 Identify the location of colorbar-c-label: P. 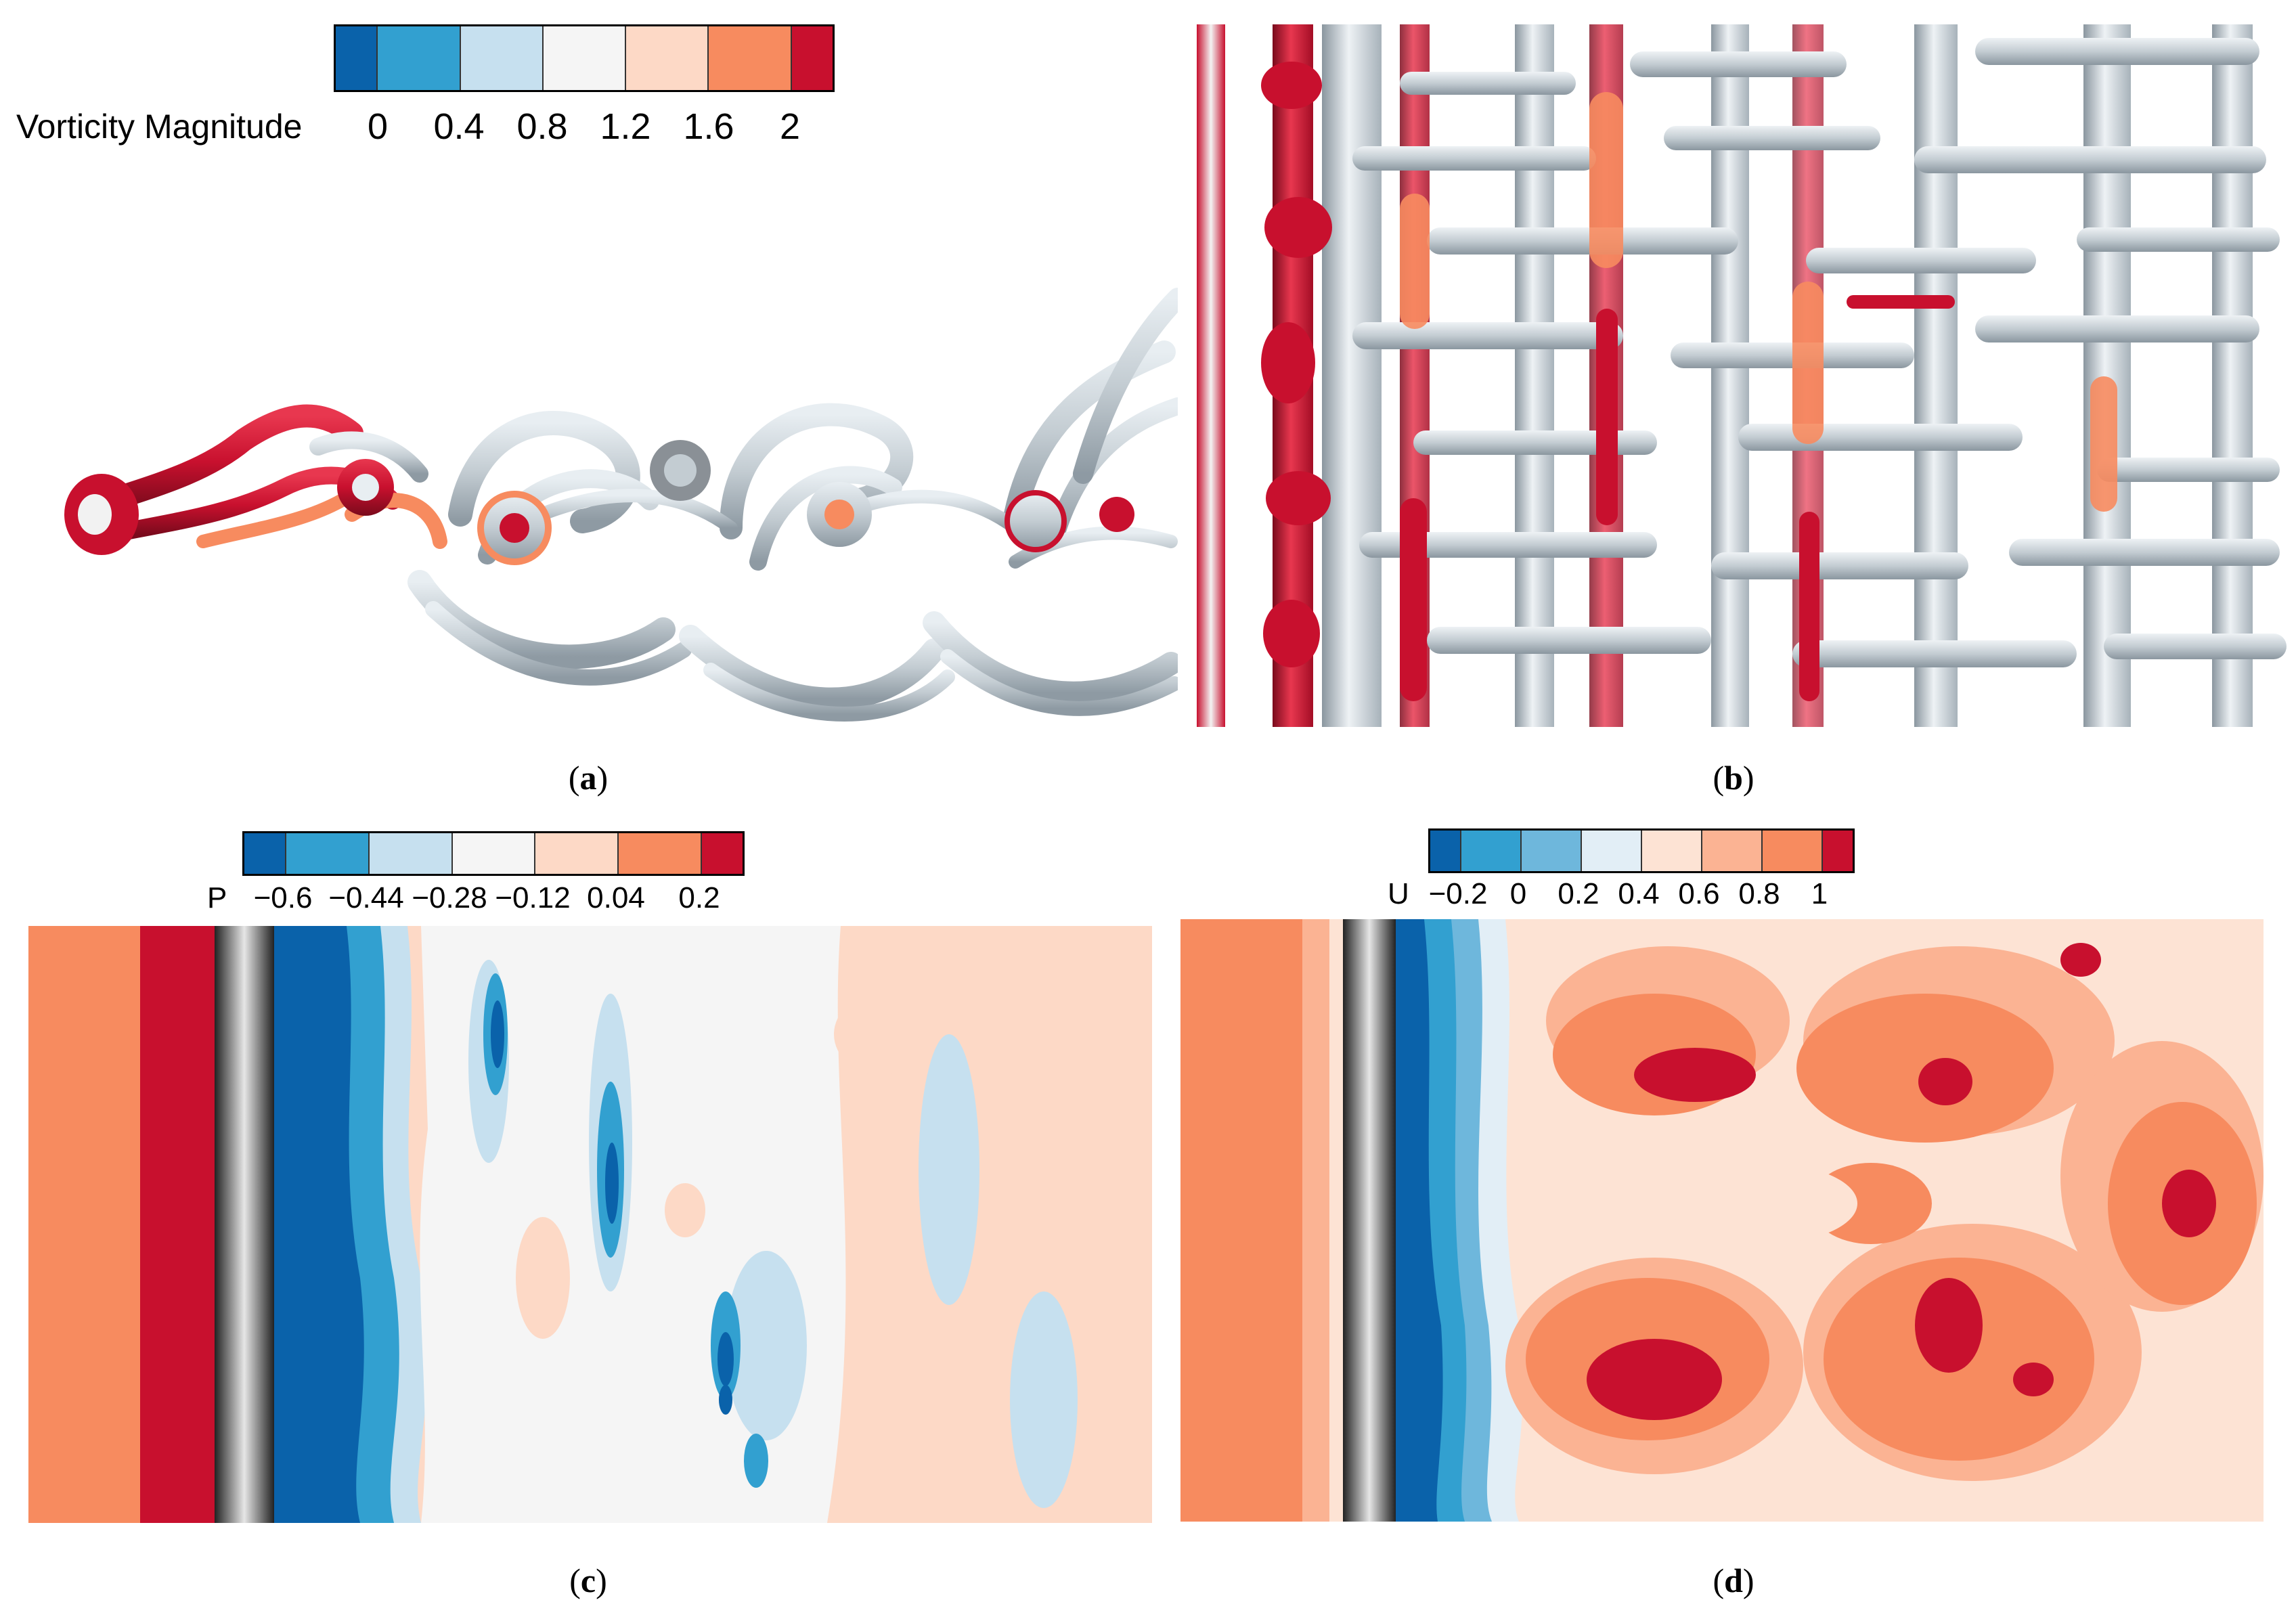
(217, 897).